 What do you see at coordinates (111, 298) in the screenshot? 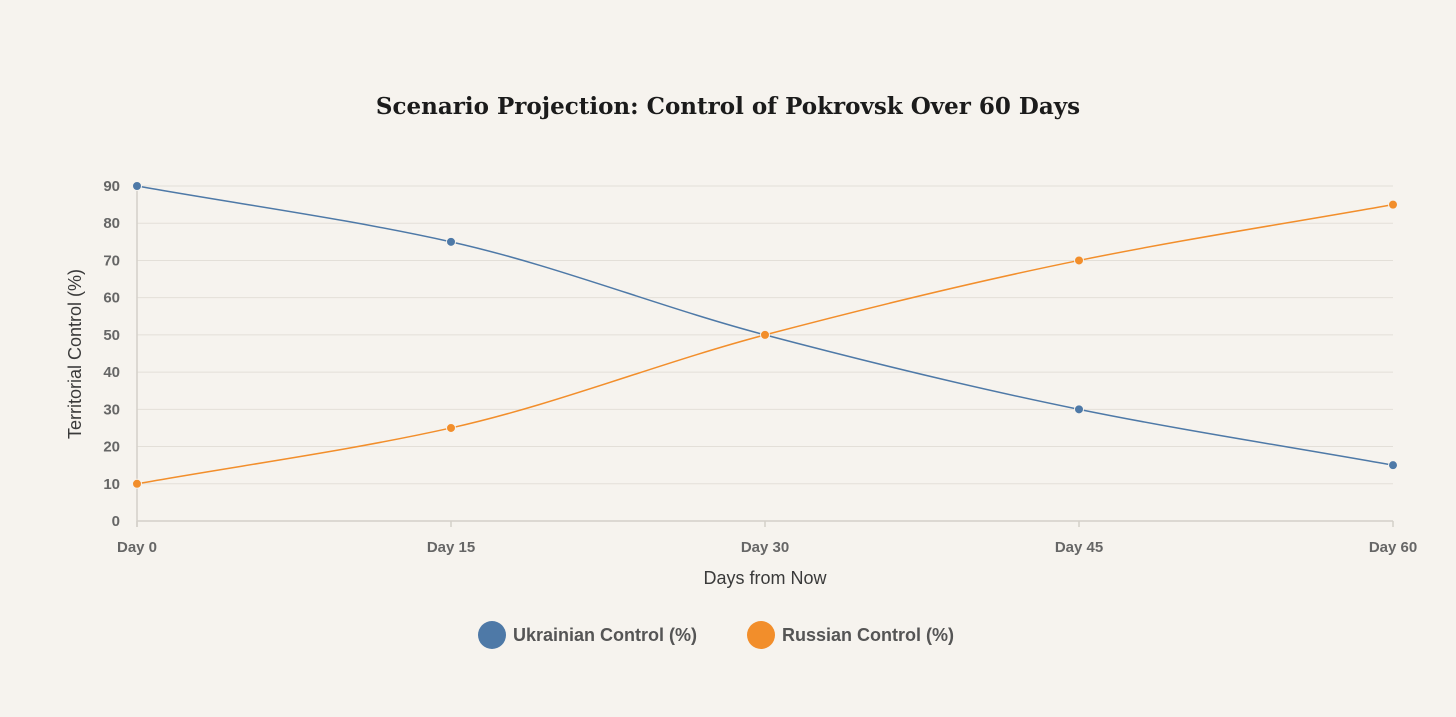
I see `y-tick-label: 60` at bounding box center [111, 298].